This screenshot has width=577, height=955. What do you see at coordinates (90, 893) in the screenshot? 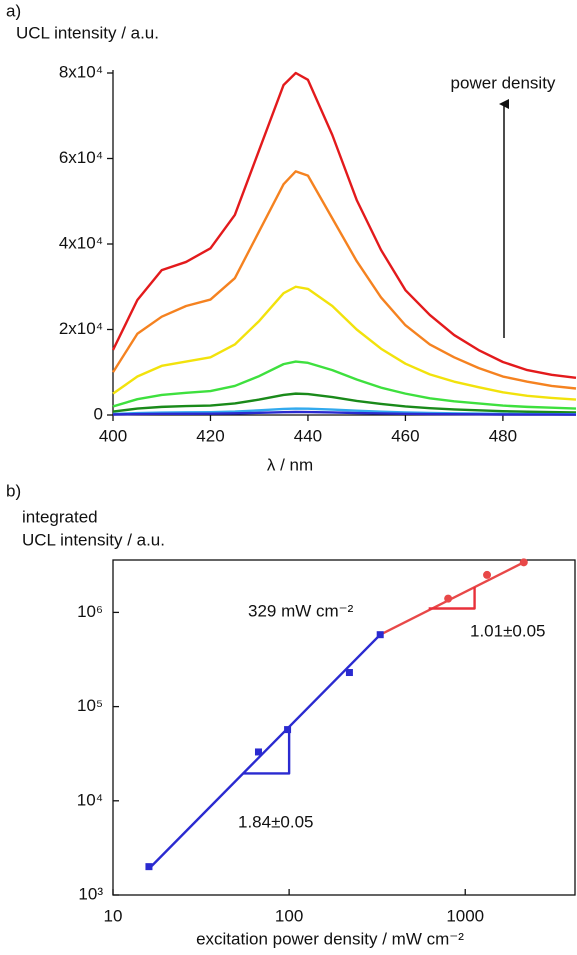
I see `y-tick-label: 10³` at bounding box center [90, 893].